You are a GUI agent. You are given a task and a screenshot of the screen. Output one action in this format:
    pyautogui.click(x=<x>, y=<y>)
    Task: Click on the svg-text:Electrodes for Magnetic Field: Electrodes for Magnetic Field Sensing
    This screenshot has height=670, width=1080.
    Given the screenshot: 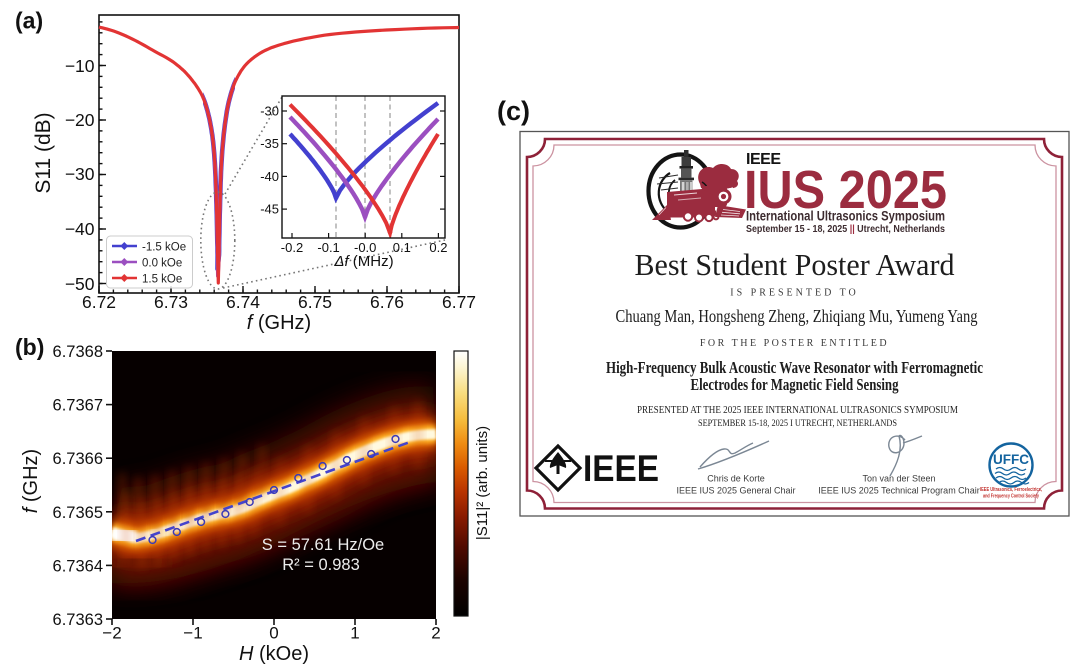 What is the action you would take?
    pyautogui.click(x=795, y=384)
    